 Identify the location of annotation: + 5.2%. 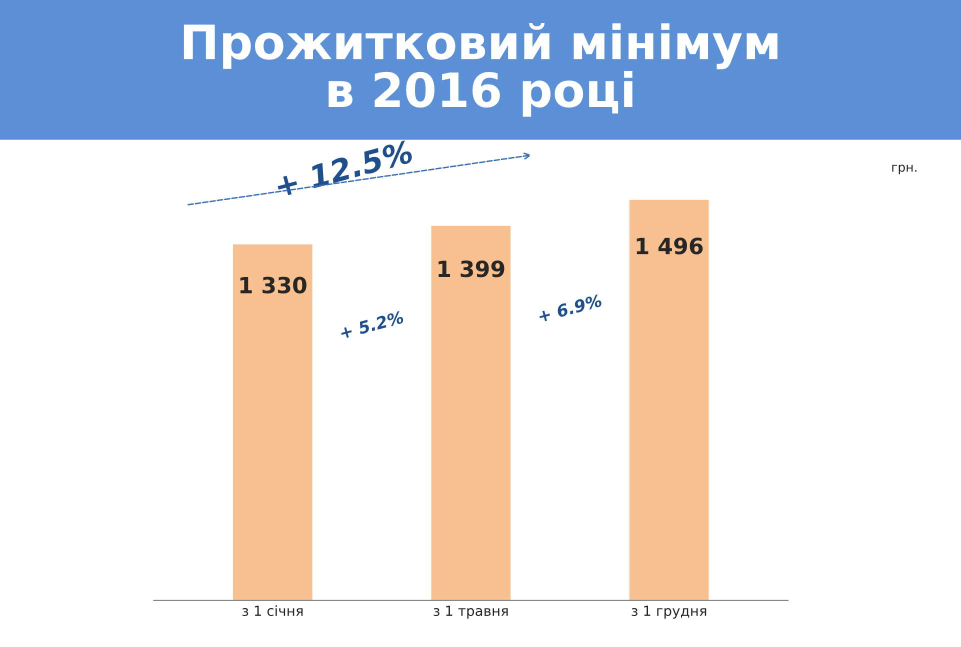
(372, 325).